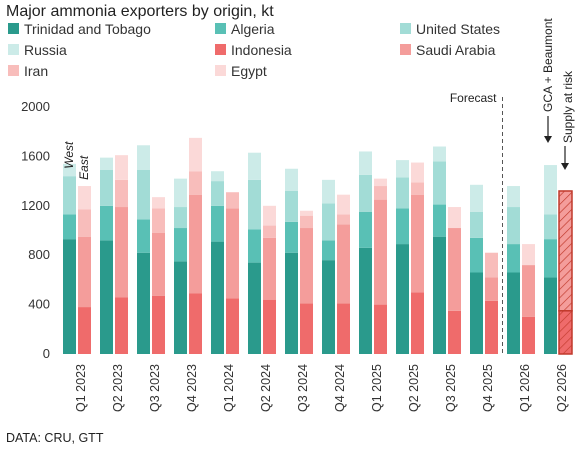 This screenshot has width=580, height=450. I want to click on x-tick-label: Q2 2024, so click(266, 388).